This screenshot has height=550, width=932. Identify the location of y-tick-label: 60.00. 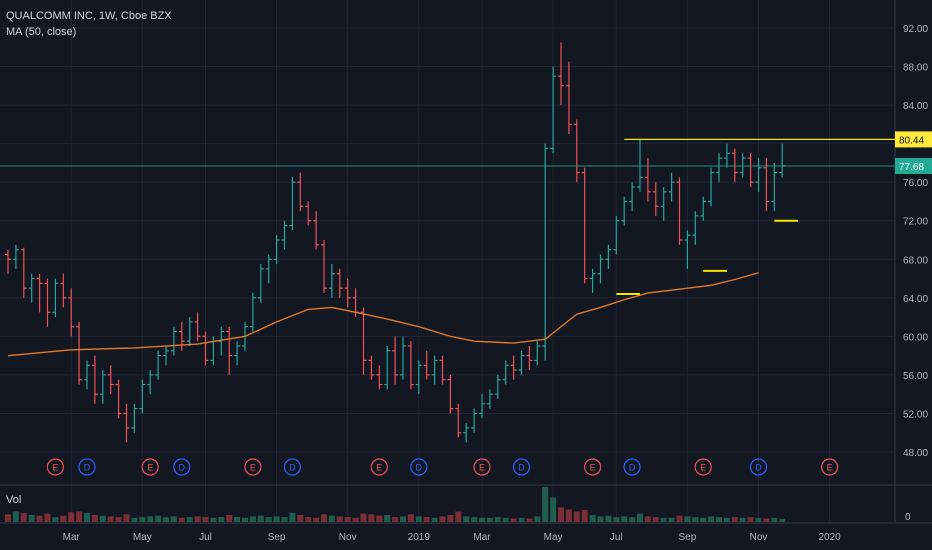
(915, 337).